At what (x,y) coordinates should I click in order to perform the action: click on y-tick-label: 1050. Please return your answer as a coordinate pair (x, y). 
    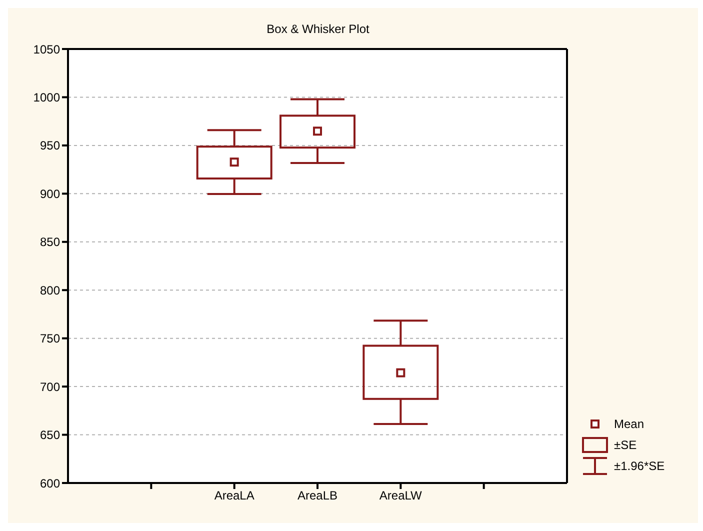
    Looking at the image, I should click on (46, 49).